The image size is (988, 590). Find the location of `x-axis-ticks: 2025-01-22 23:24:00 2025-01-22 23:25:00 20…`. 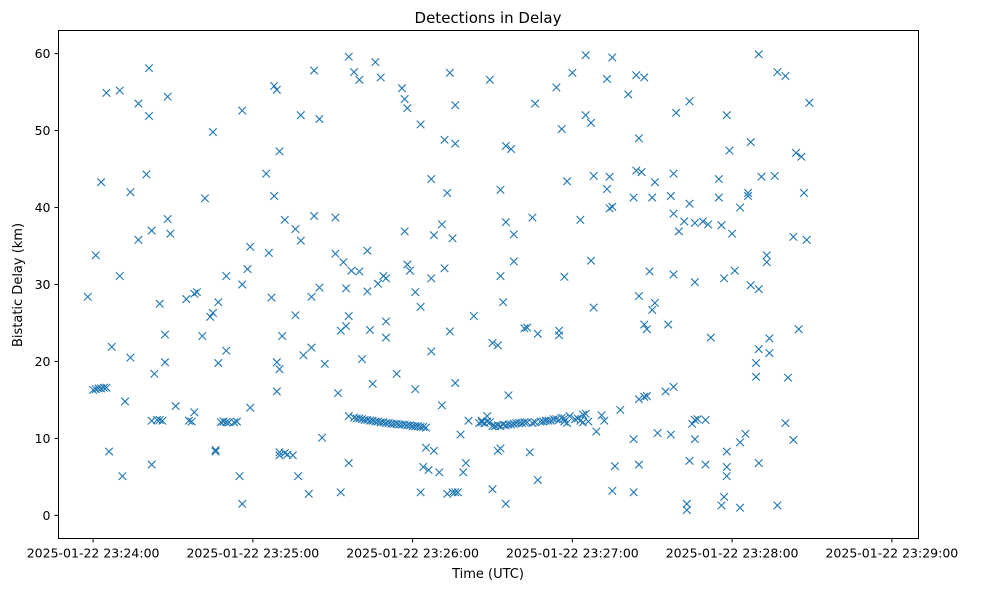

x-axis-ticks: 2025-01-22 23:24:00 2025-01-22 23:25:00 20… is located at coordinates (492, 549).